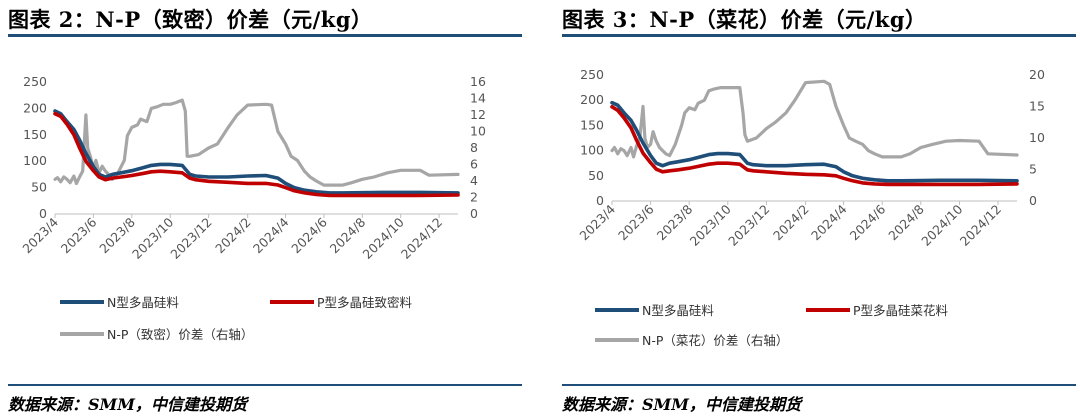  I want to click on y-right-tick-label: 15, so click(1037, 106).